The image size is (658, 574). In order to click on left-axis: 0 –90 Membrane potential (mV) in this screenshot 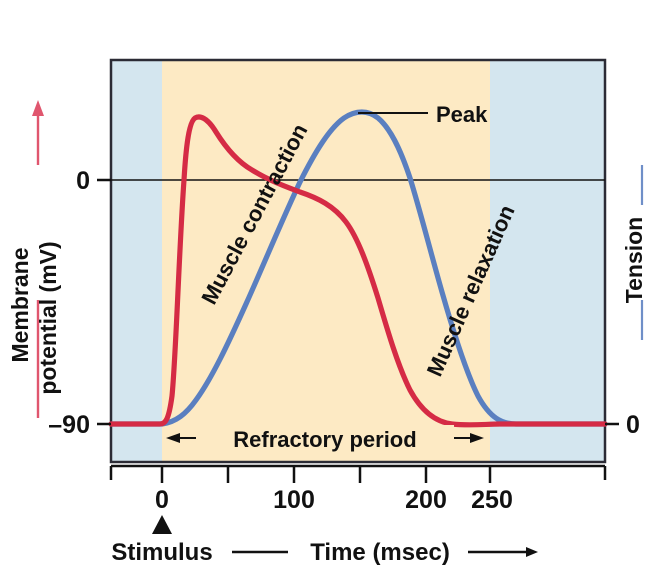, I will do `click(59, 269)`.